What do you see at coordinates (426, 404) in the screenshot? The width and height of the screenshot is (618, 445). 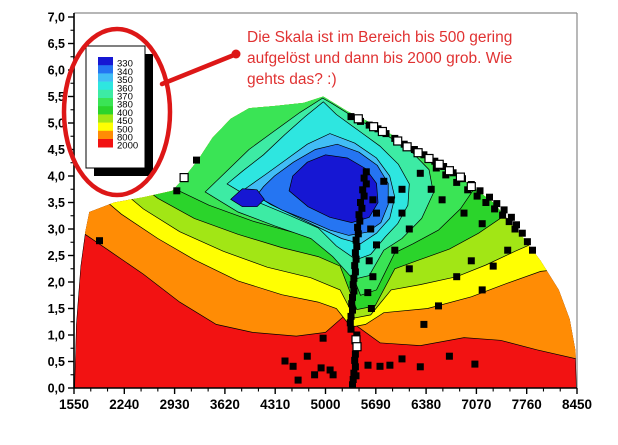 I see `x-tick-label: 6380` at bounding box center [426, 404].